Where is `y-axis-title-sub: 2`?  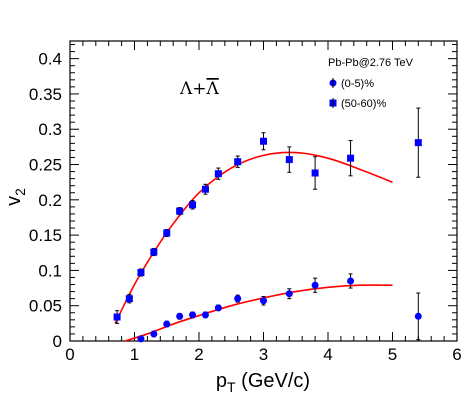
y-axis-title-sub: 2 is located at coordinates (20, 192).